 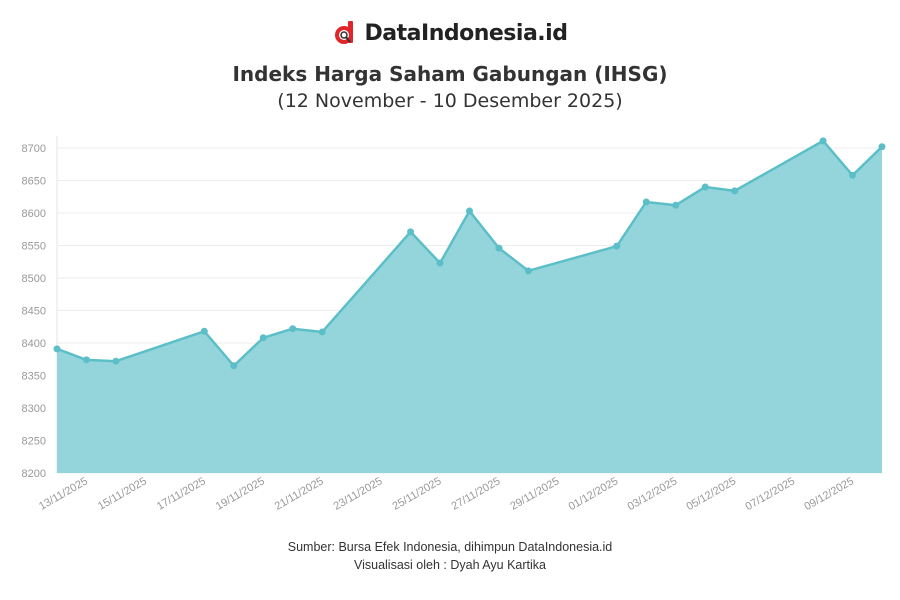 What do you see at coordinates (34, 377) in the screenshot?
I see `y-tick-label: 8350` at bounding box center [34, 377].